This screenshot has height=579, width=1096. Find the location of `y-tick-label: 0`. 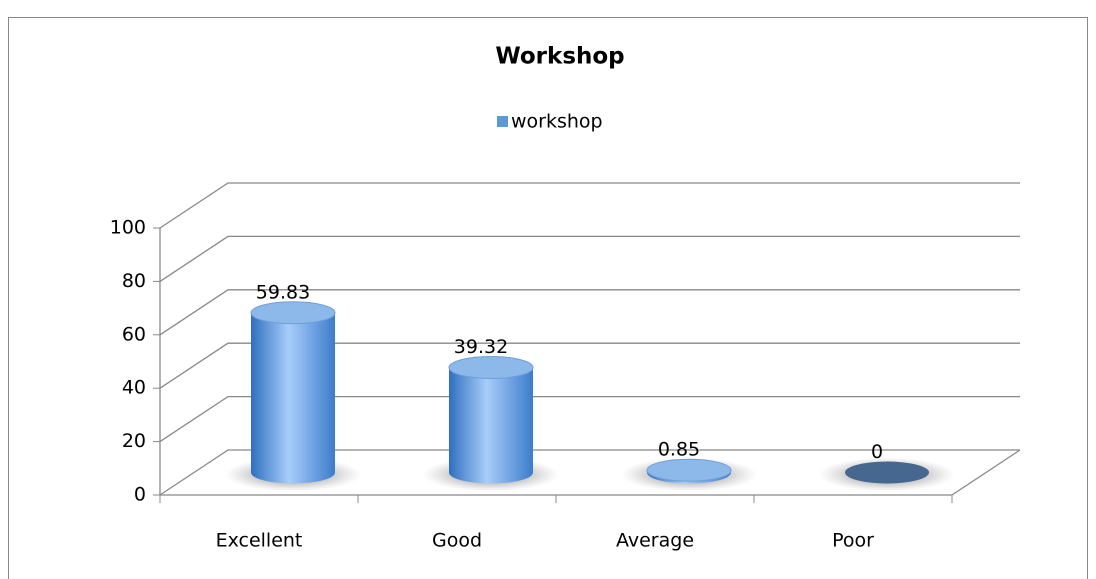

y-tick-label: 0 is located at coordinates (140, 495).